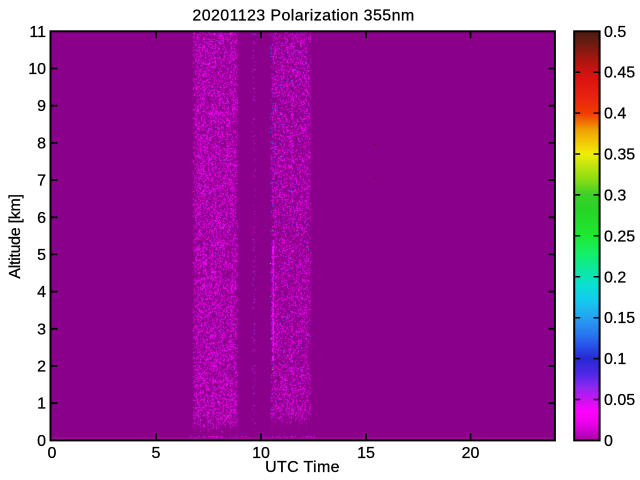 The width and height of the screenshot is (640, 480). I want to click on svg-text: 0.3, so click(615, 195).